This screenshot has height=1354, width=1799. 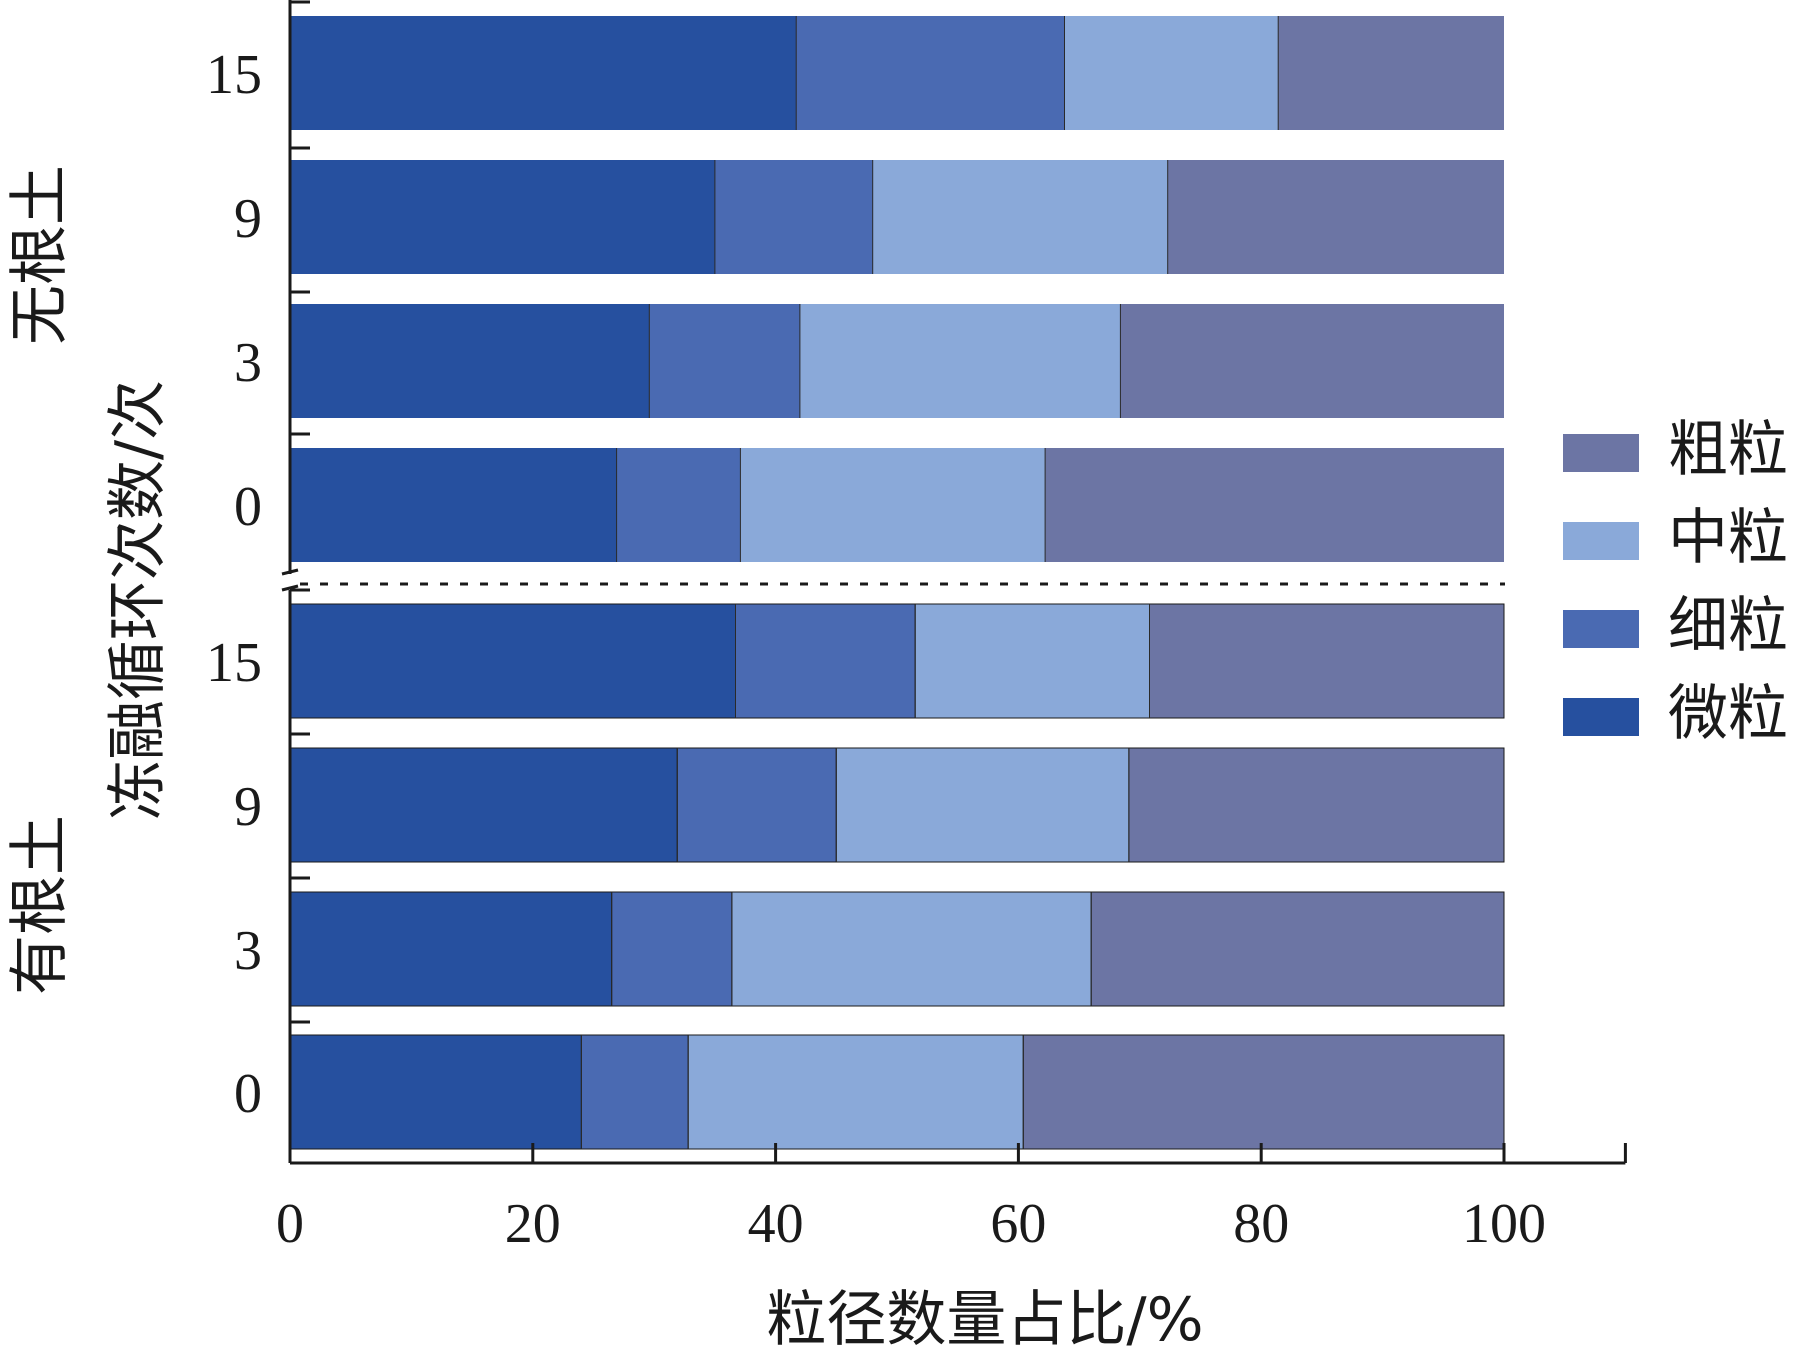 I want to click on x-tick-label: 40, so click(x=776, y=1224).